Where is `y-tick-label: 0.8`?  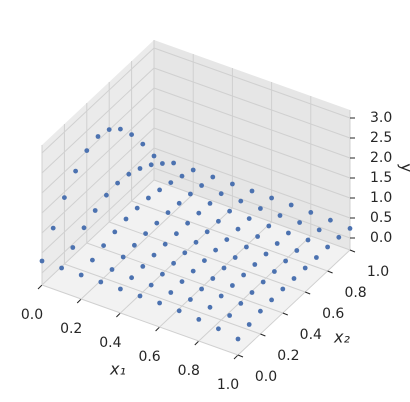 y-tick-label: 0.8 is located at coordinates (355, 293).